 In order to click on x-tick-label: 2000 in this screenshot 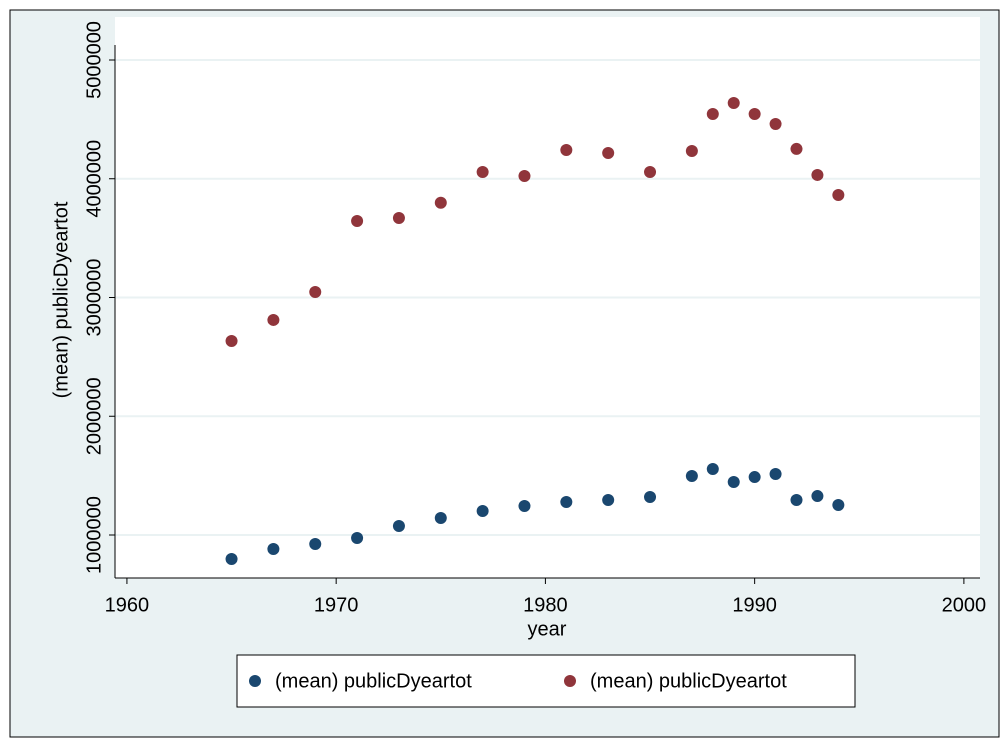, I will do `click(964, 605)`.